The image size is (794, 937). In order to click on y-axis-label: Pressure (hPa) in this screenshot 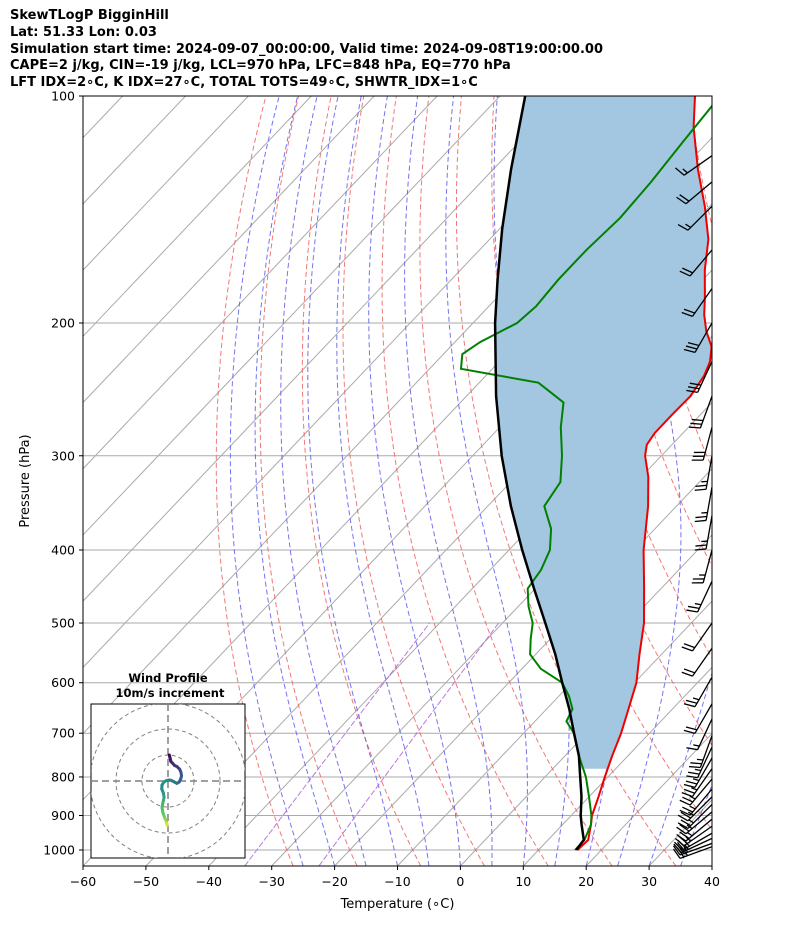, I will do `click(25, 480)`.